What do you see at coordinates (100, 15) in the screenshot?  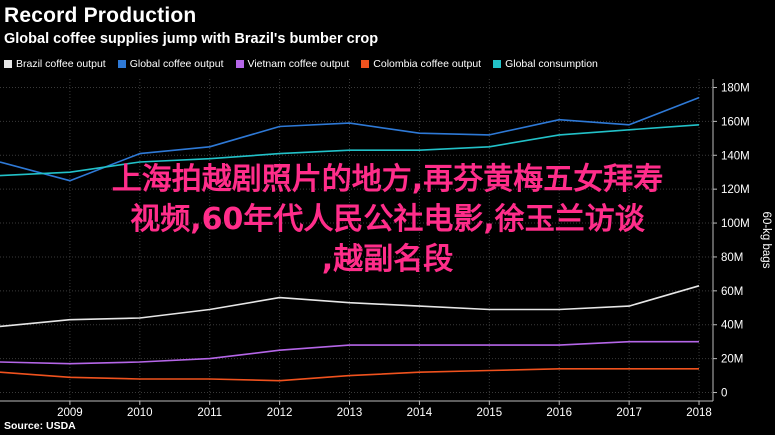 I see `chart-title: Record Production` at bounding box center [100, 15].